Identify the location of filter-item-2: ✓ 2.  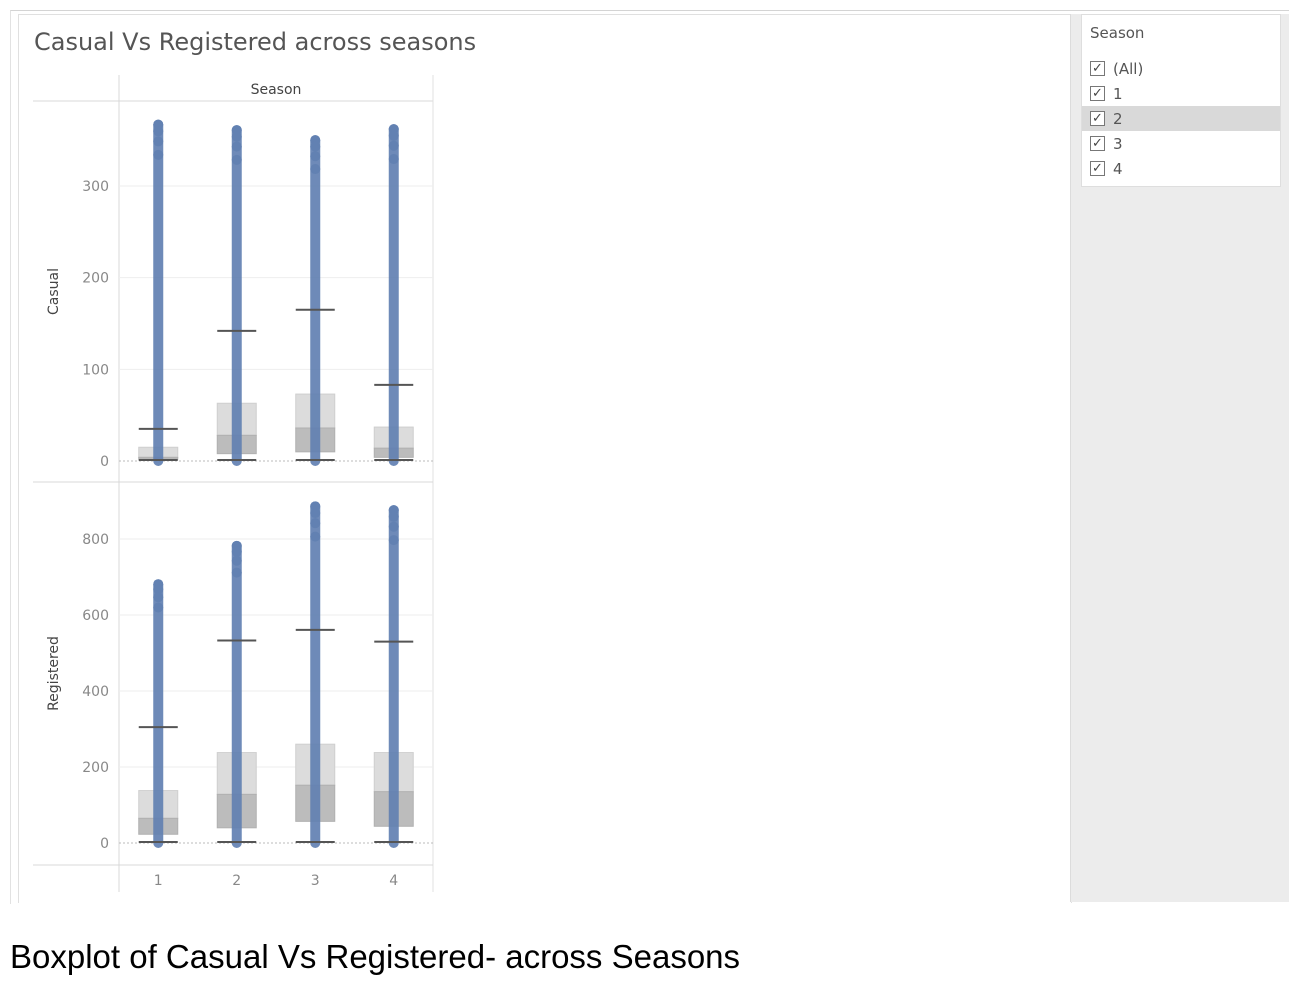
(1181, 118).